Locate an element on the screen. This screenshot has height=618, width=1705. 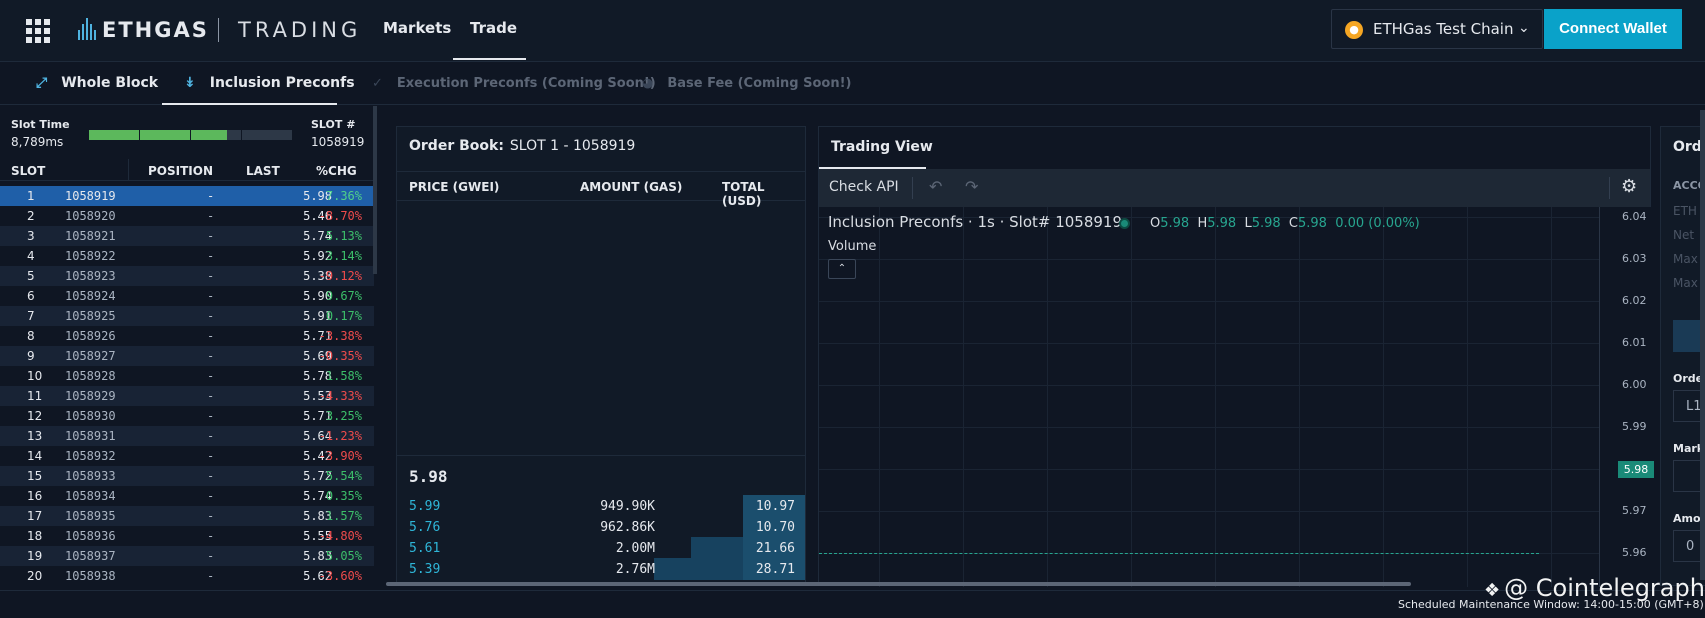
bid-total: 10.70 is located at coordinates (775, 527).